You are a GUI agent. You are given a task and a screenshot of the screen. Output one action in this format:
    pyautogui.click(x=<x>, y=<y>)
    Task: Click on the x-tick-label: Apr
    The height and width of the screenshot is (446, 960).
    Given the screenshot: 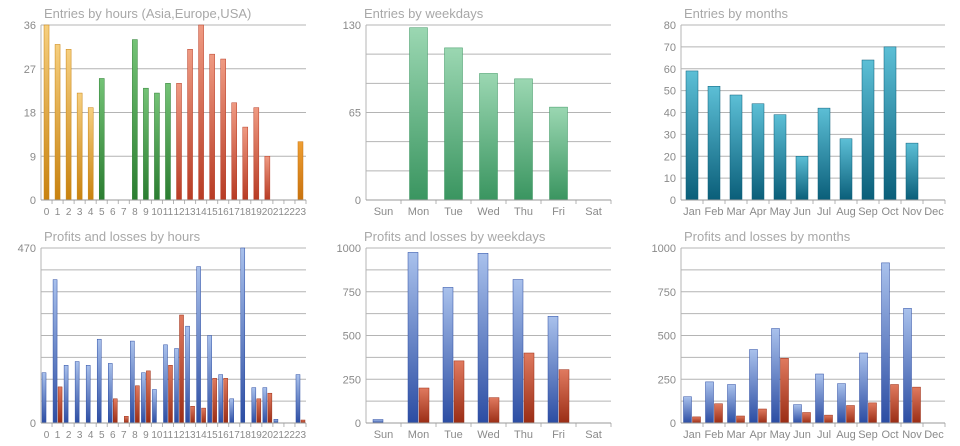 What is the action you would take?
    pyautogui.click(x=757, y=435)
    